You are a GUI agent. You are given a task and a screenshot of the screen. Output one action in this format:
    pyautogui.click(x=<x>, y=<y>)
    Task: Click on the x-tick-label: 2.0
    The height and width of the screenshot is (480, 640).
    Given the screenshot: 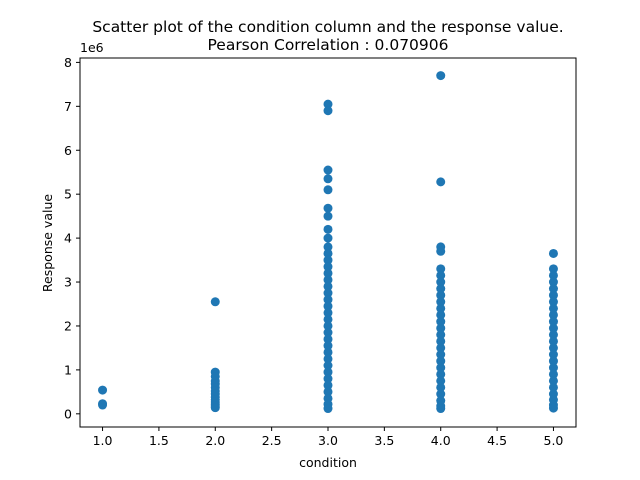 What is the action you would take?
    pyautogui.click(x=215, y=440)
    